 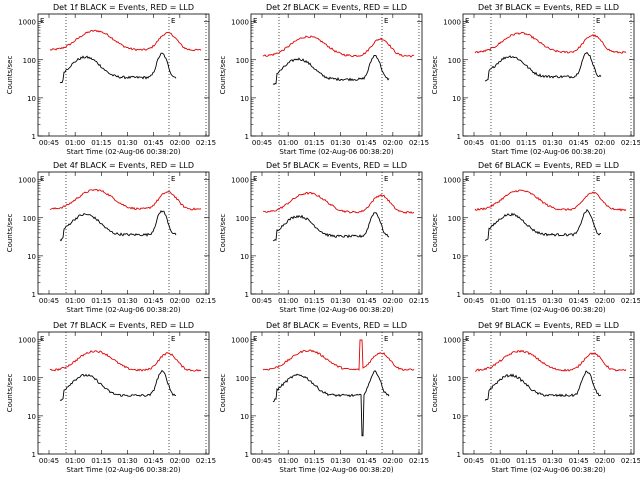 I want to click on panel-title: Det 9f BLACK = Events, RED = LLD, so click(x=548, y=325).